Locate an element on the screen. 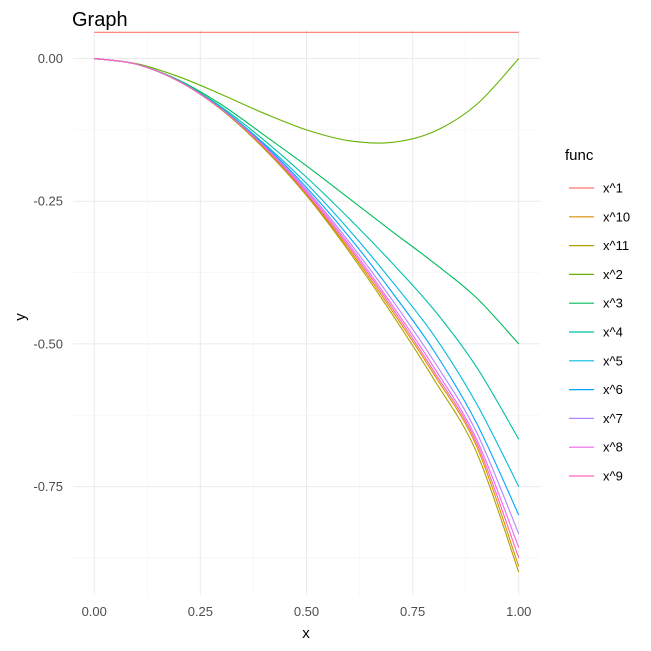  legend-label-x-pow-2: x^2 is located at coordinates (613, 274).